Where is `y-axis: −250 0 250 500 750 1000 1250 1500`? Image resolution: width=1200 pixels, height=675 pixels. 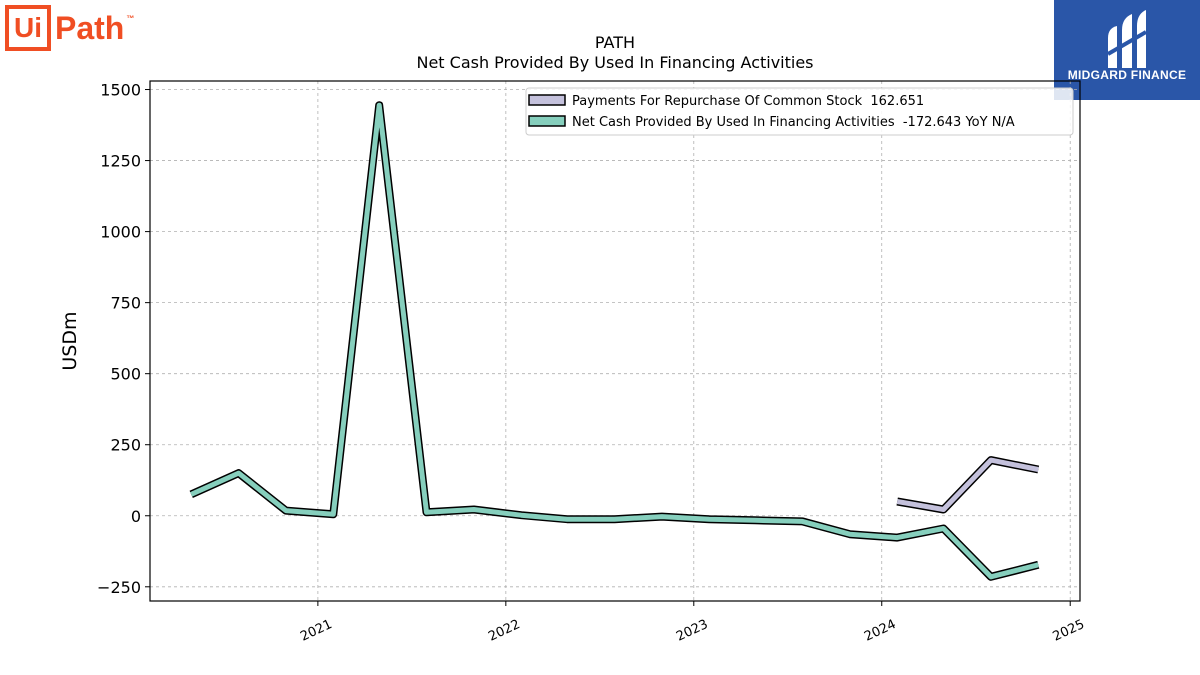 y-axis: −250 0 250 500 750 1000 1250 1500 is located at coordinates (123, 339).